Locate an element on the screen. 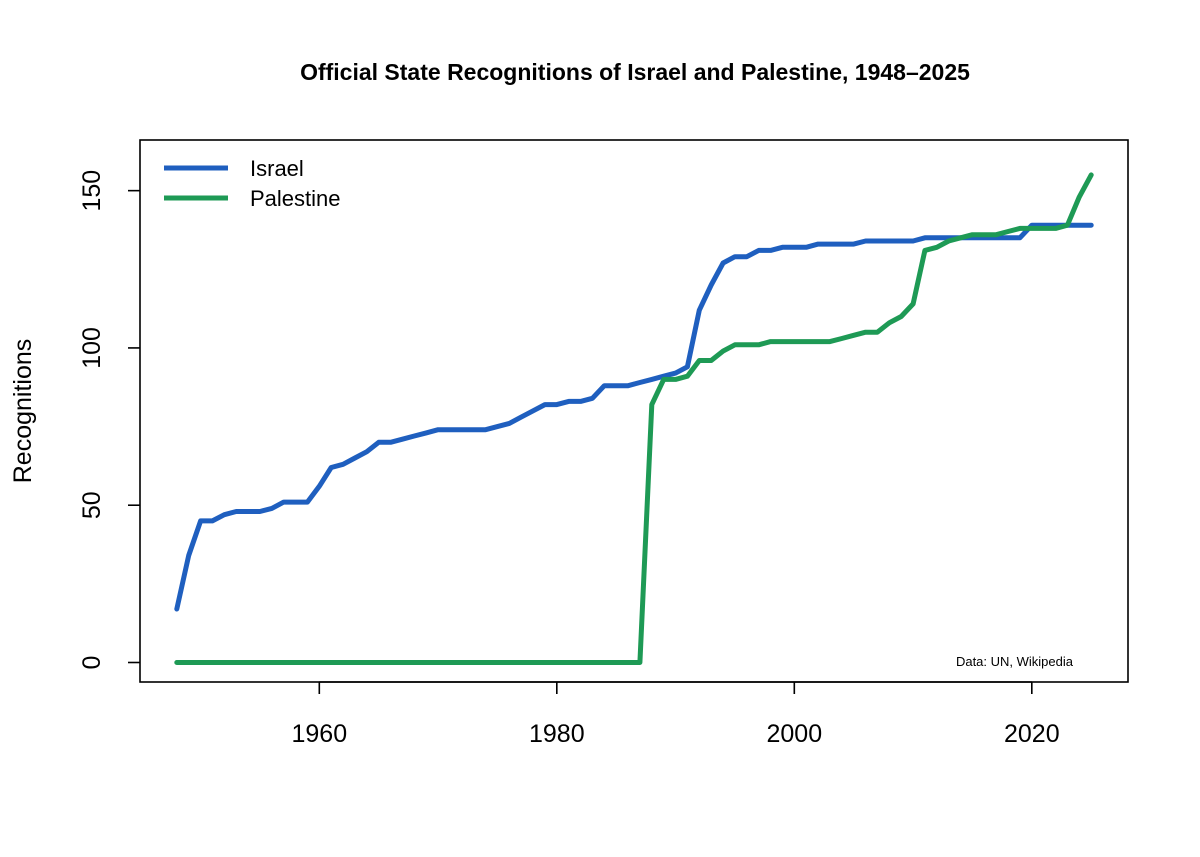 Image resolution: width=1200 pixels, height=857 pixels. y-tick-label: 150 is located at coordinates (92, 191).